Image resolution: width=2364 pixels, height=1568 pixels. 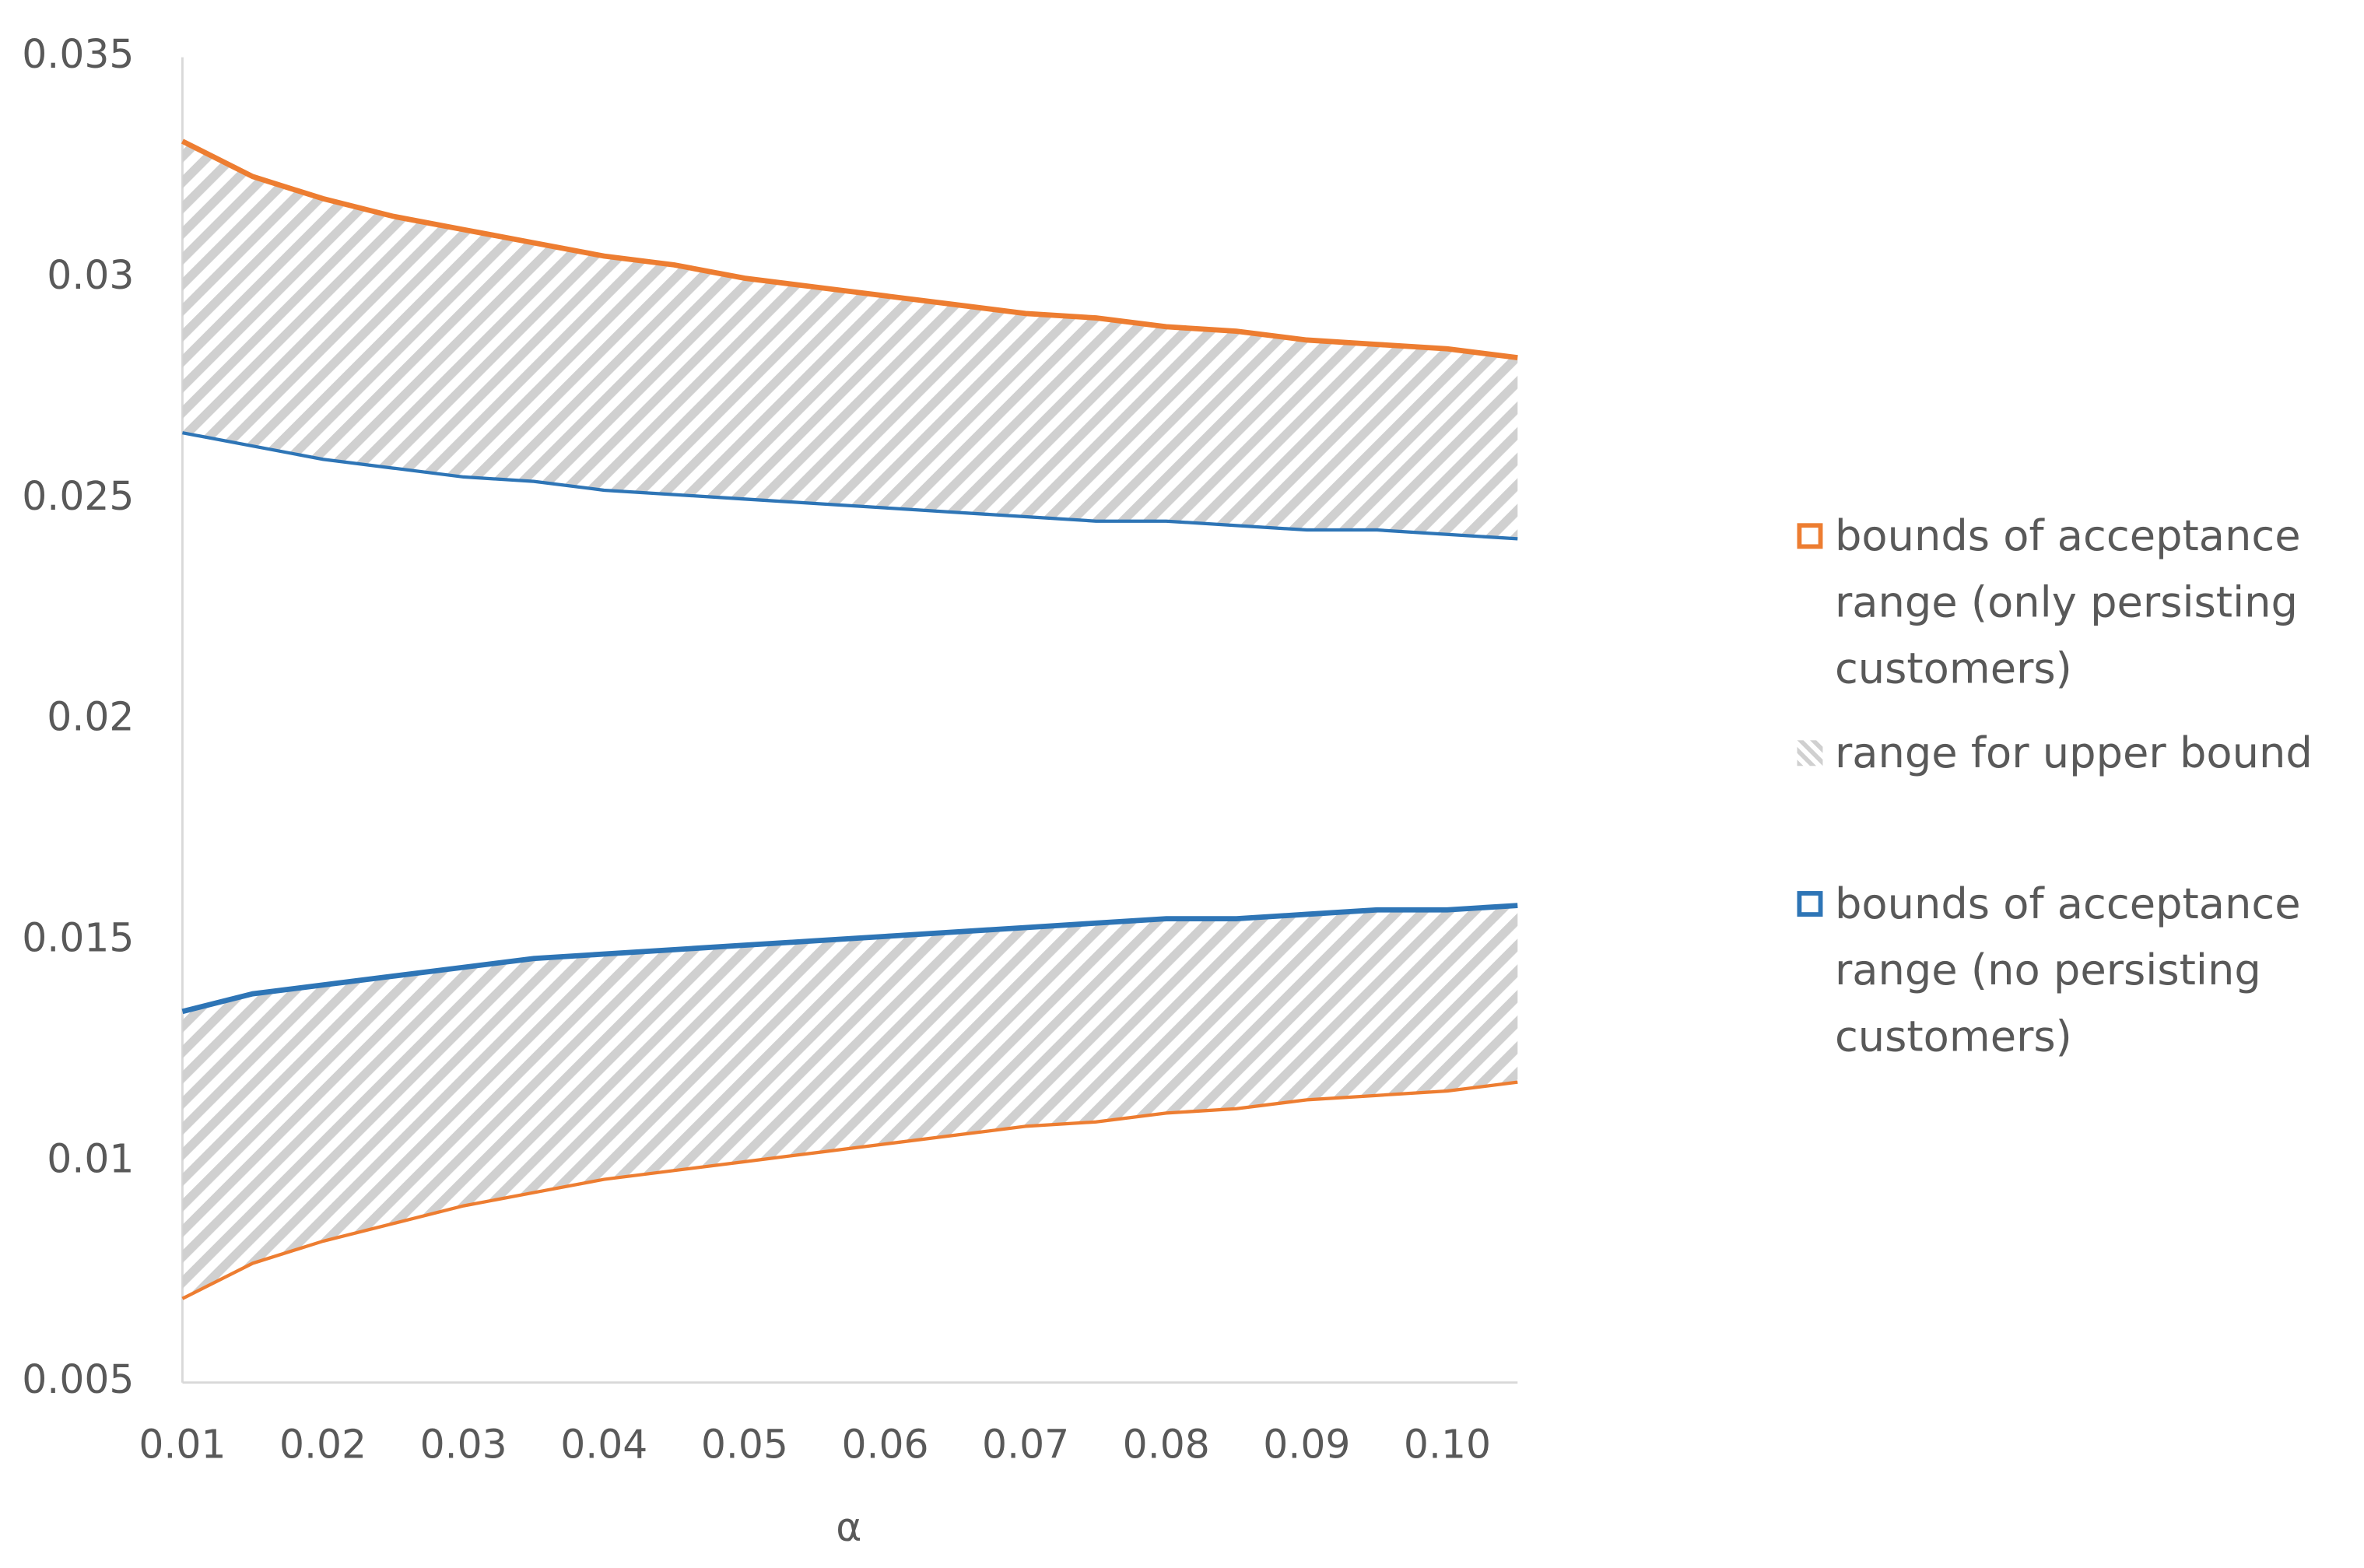 I want to click on legend-label: range for upper bound, so click(x=2073, y=753).